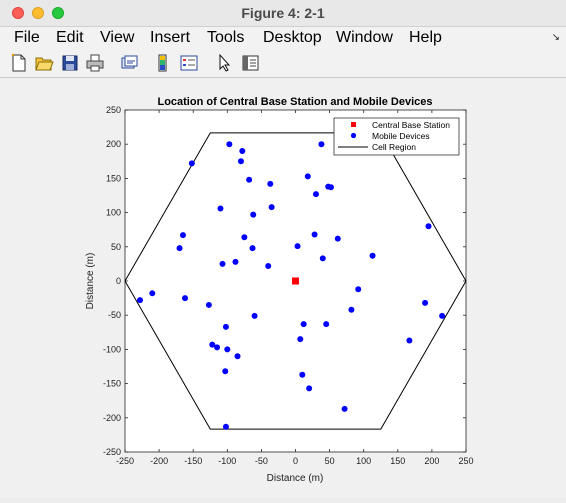  Describe the element at coordinates (292, 37) in the screenshot. I see `menu-desktop: Desktop` at that location.